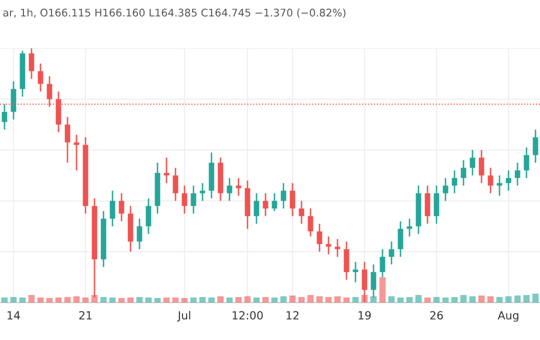 The height and width of the screenshot is (340, 540). Describe the element at coordinates (292, 315) in the screenshot. I see `x-tick-label: 12` at that location.